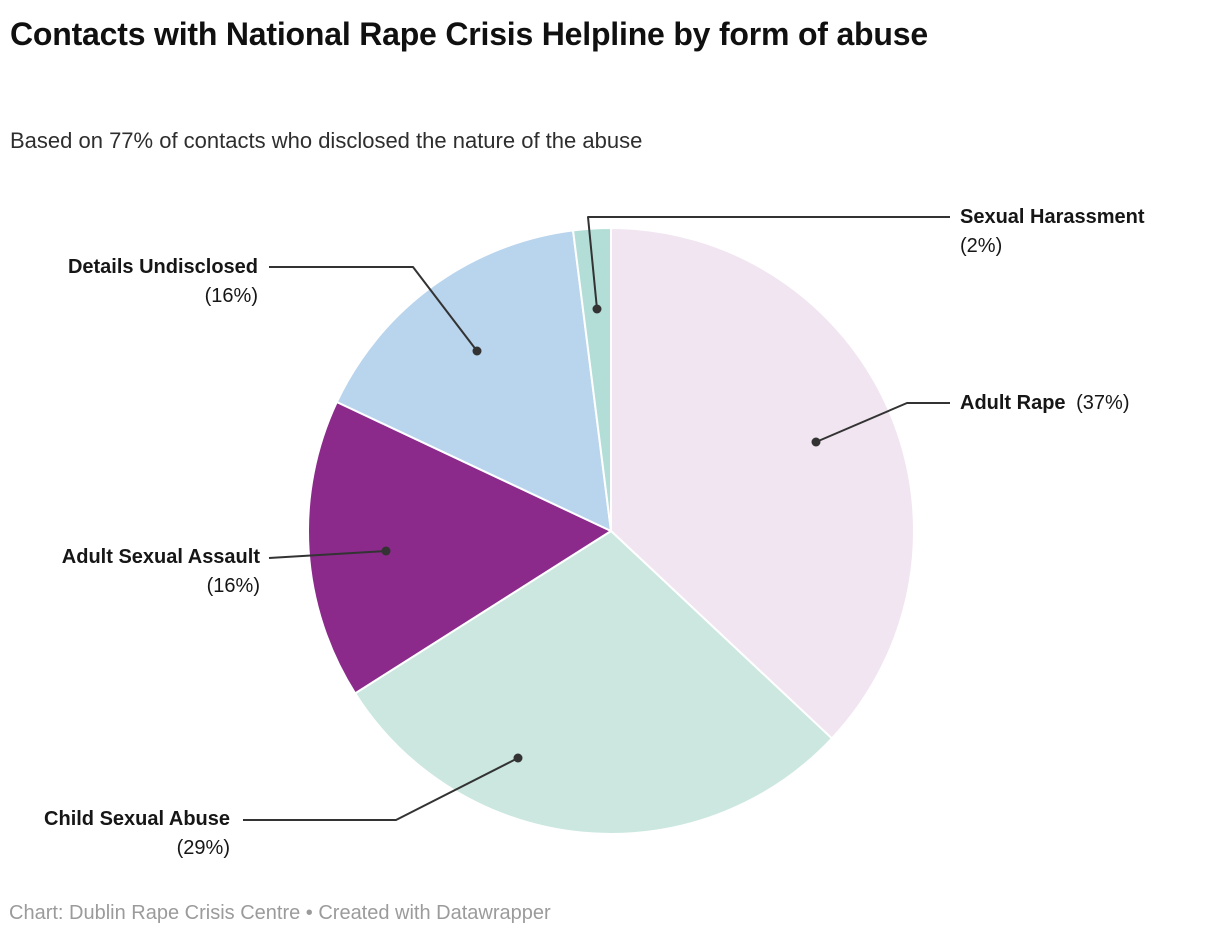 This screenshot has height=940, width=1220. I want to click on leader-line-sexual-harassment, so click(768, 263).